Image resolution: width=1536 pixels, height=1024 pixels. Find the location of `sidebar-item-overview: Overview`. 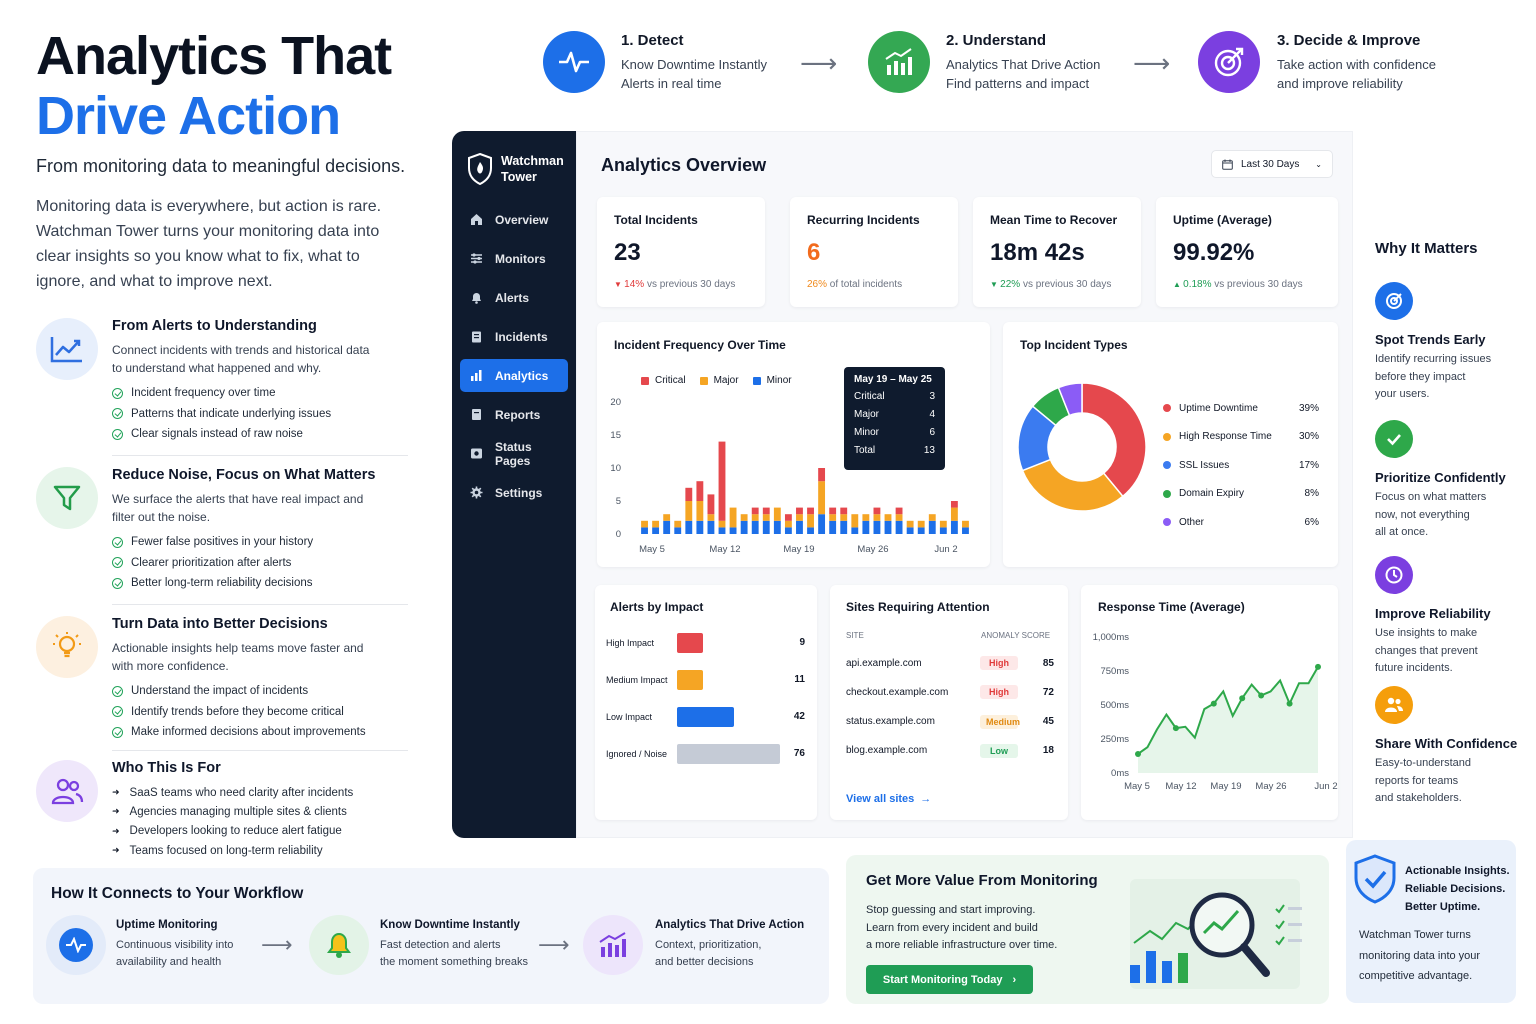

sidebar-item-overview: Overview is located at coordinates (514, 219).